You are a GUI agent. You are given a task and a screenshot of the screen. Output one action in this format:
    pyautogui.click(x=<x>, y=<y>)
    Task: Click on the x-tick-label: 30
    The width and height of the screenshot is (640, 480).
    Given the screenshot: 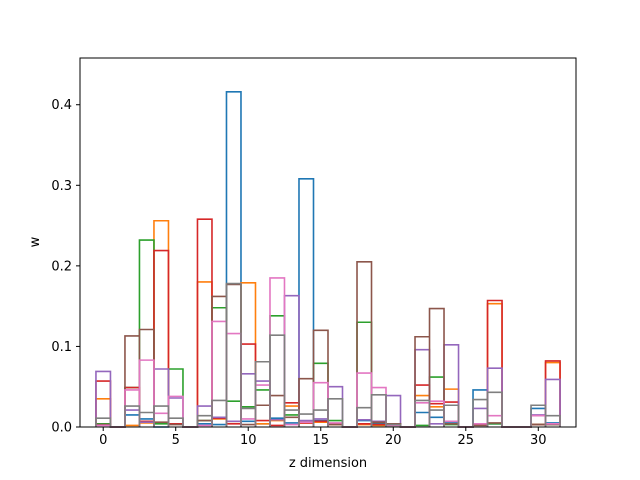 What is the action you would take?
    pyautogui.click(x=538, y=440)
    